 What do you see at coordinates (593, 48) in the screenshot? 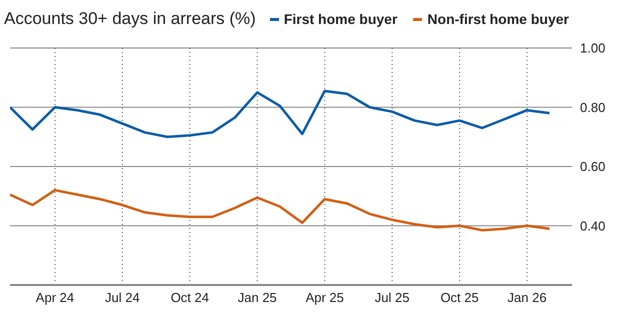
I see `y-tick-label: 1.00` at bounding box center [593, 48].